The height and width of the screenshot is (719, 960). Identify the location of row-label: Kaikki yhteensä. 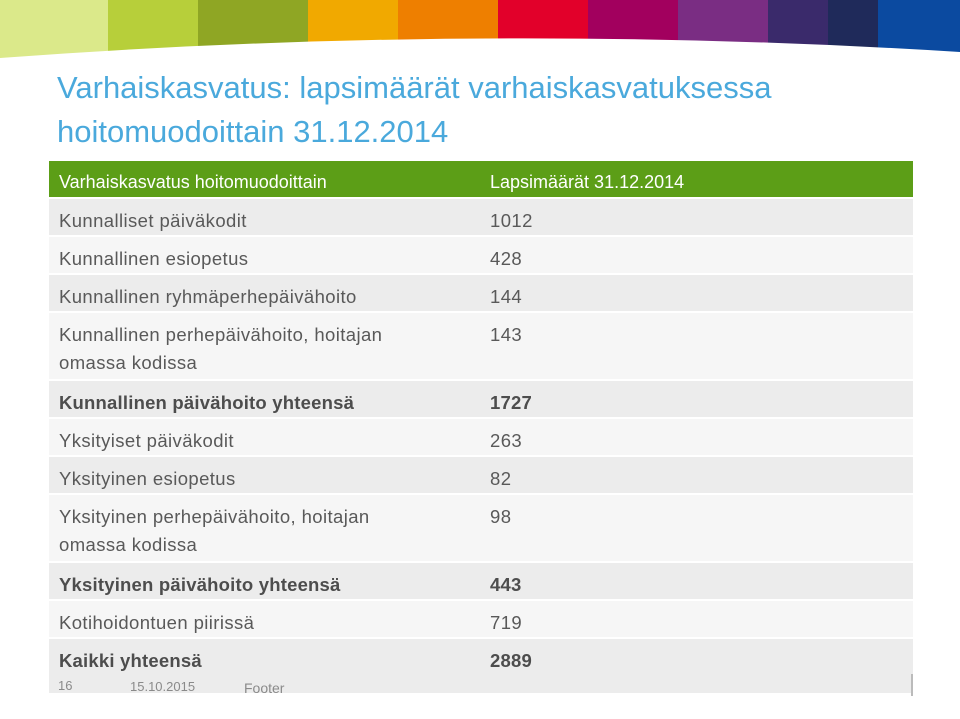
(130, 660).